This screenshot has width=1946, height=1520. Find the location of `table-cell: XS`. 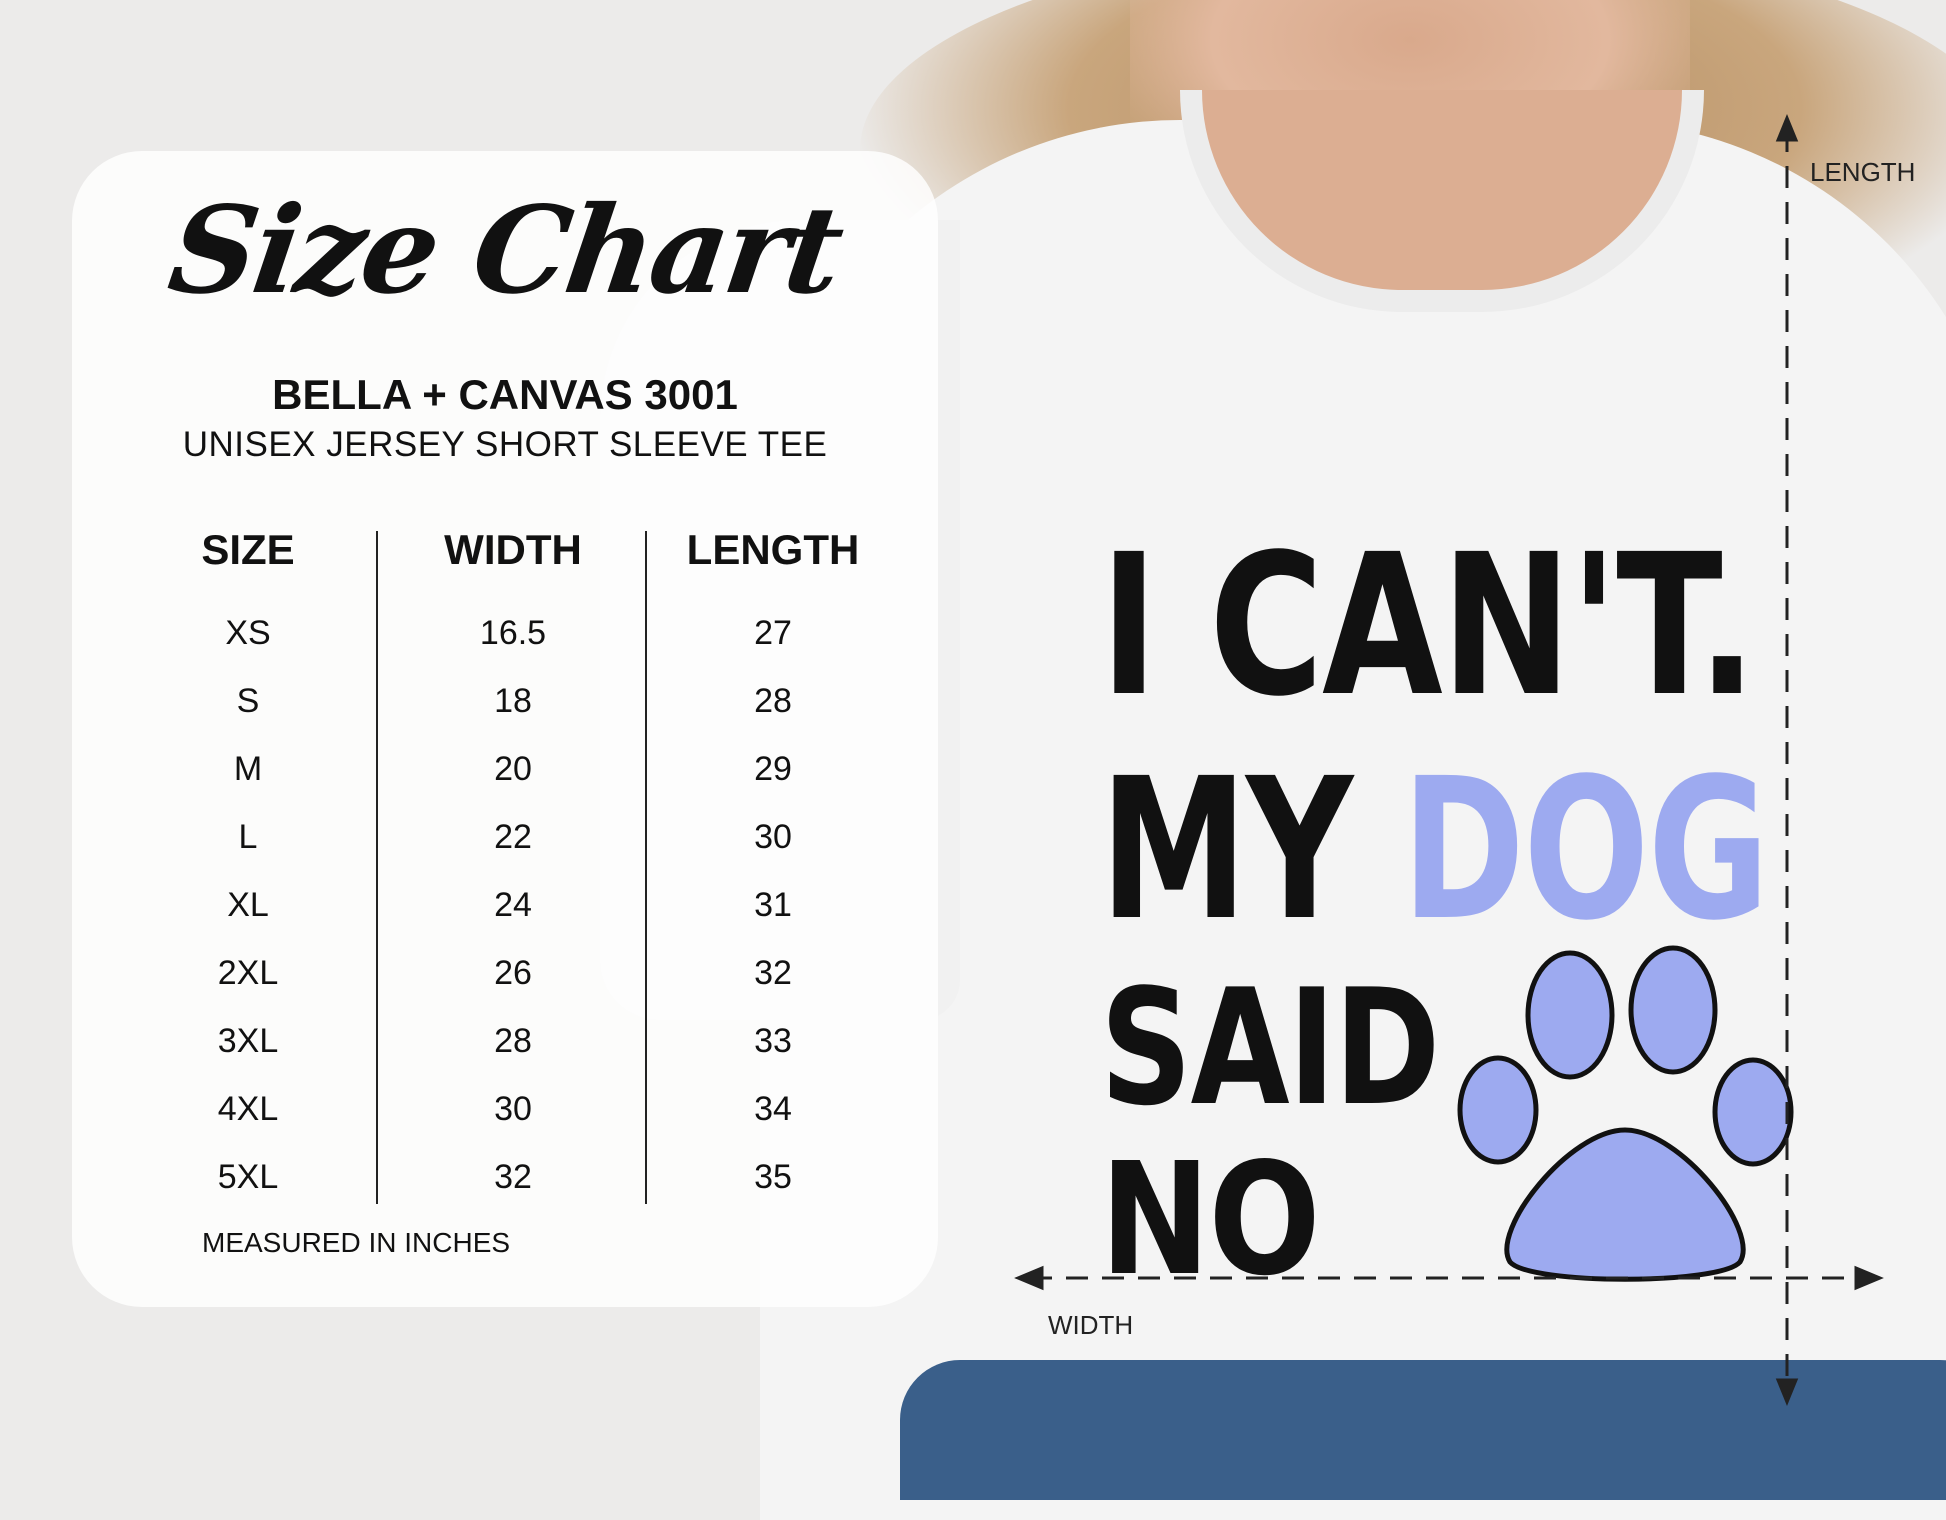

table-cell: XS is located at coordinates (248, 633).